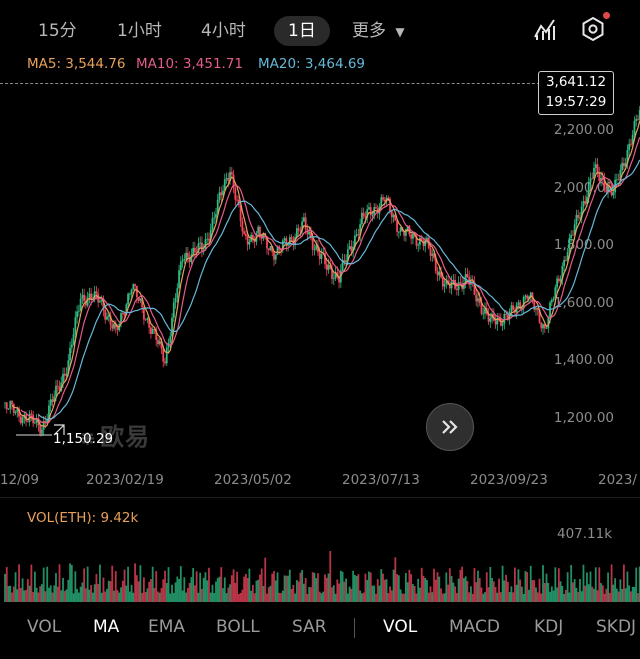 The image size is (640, 659). I want to click on scroll-latest-button, so click(450, 427).